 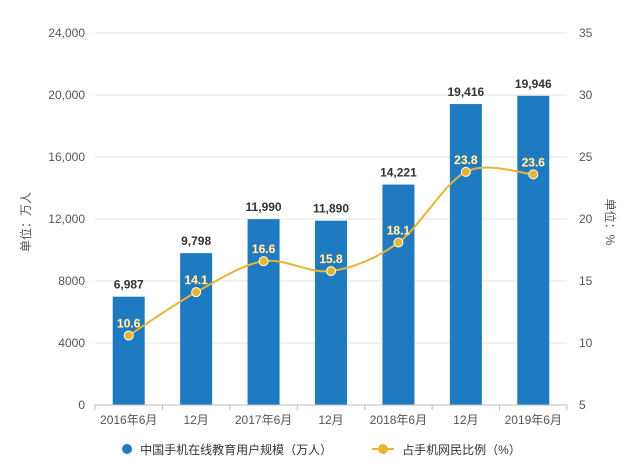 What do you see at coordinates (236, 449) in the screenshot?
I see `legend-label-users: 中国手机在线教育用户规模（万人）` at bounding box center [236, 449].